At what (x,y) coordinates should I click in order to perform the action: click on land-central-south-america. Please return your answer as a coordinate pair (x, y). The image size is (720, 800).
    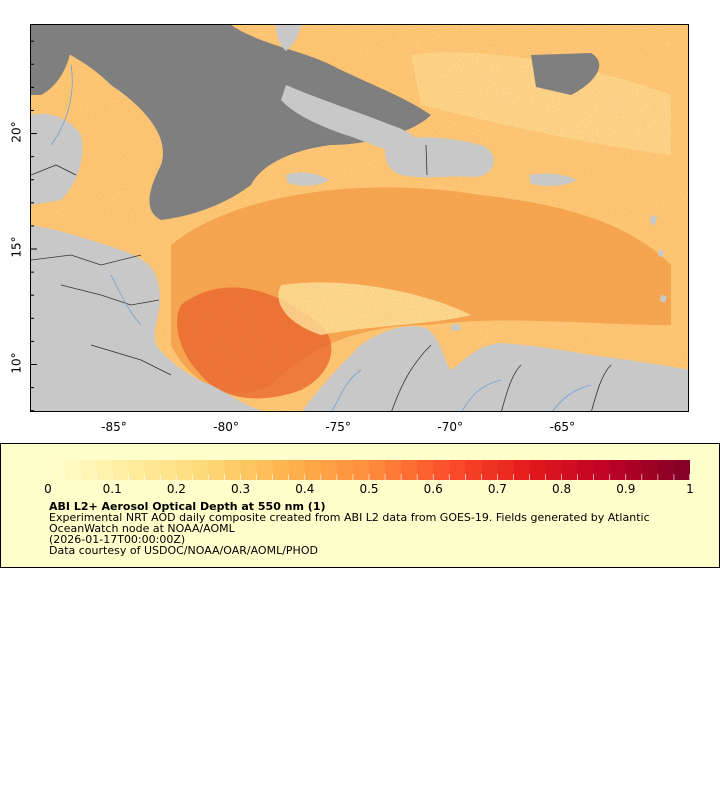
    Looking at the image, I should click on (147, 318).